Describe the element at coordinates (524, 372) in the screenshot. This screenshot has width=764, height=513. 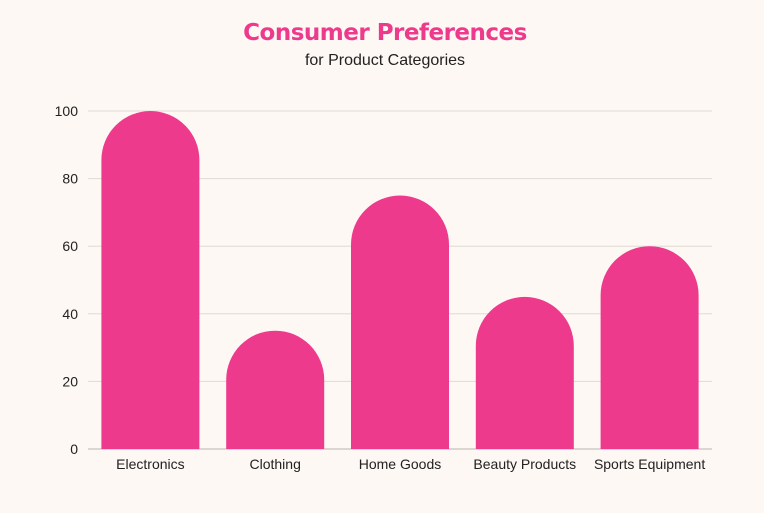
I see `bar-beauty-products` at that location.